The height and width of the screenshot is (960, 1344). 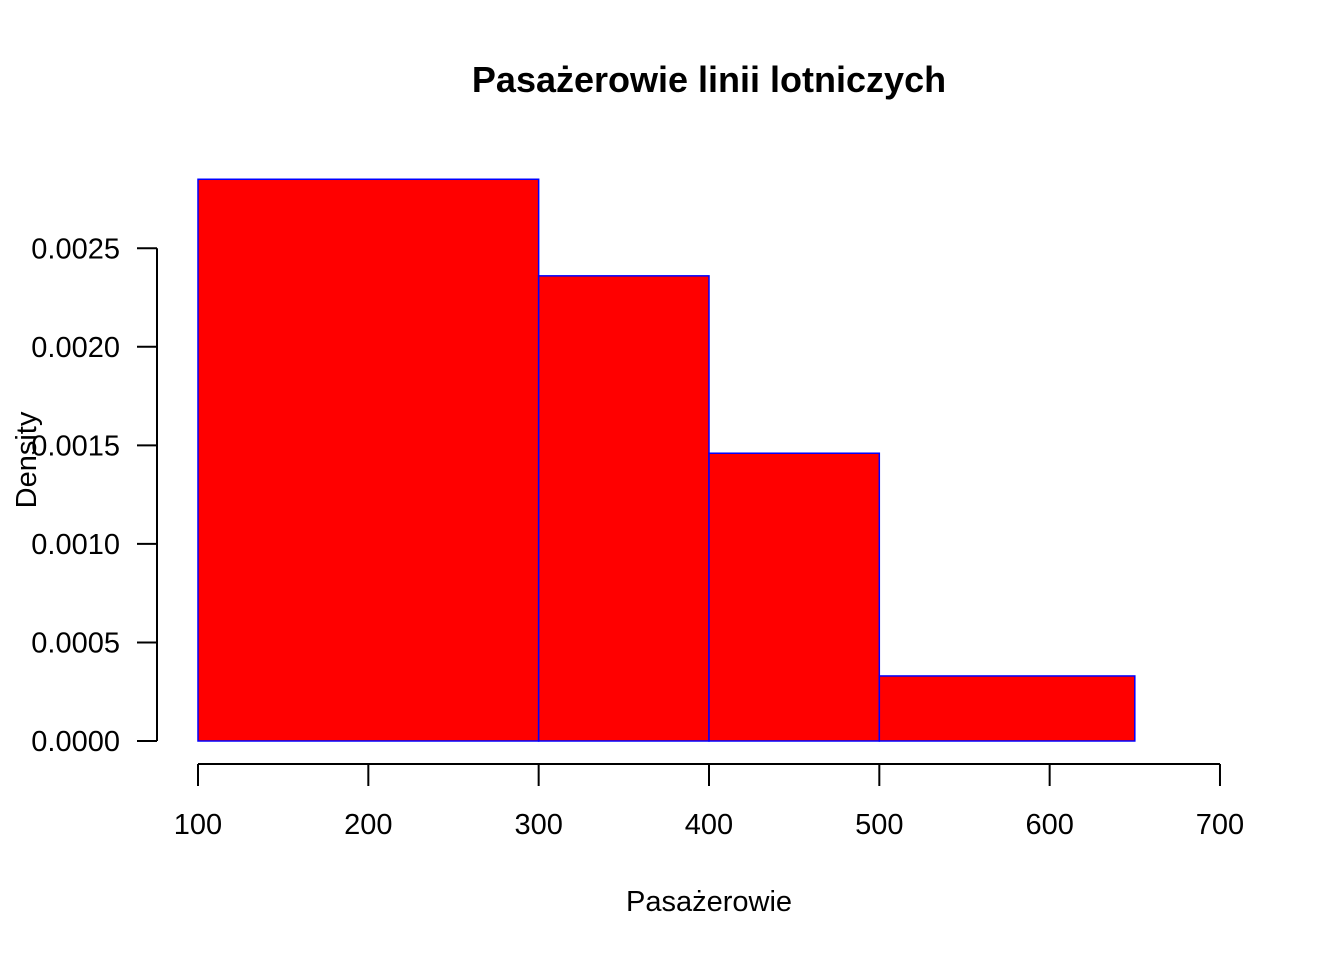 What do you see at coordinates (709, 802) in the screenshot?
I see `x-axis: 100 200 300 400 500 600 700` at bounding box center [709, 802].